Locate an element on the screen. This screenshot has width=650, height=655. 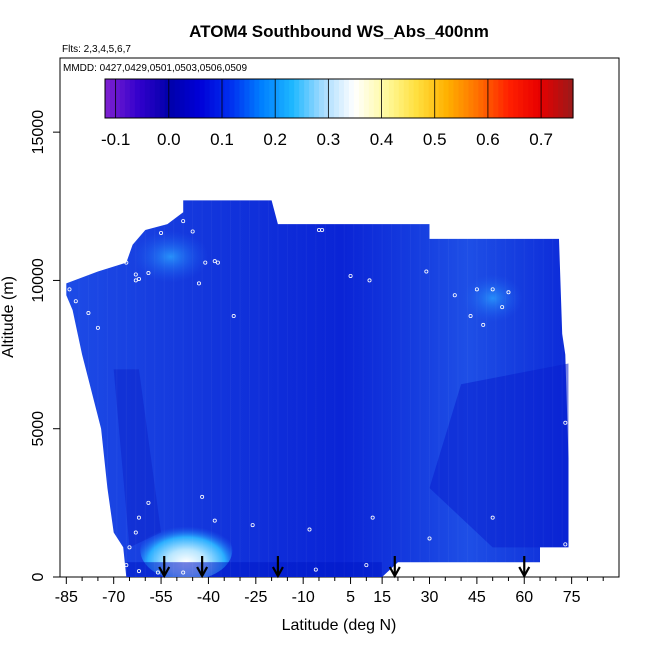
field-dark-band is located at coordinates (499, 455).